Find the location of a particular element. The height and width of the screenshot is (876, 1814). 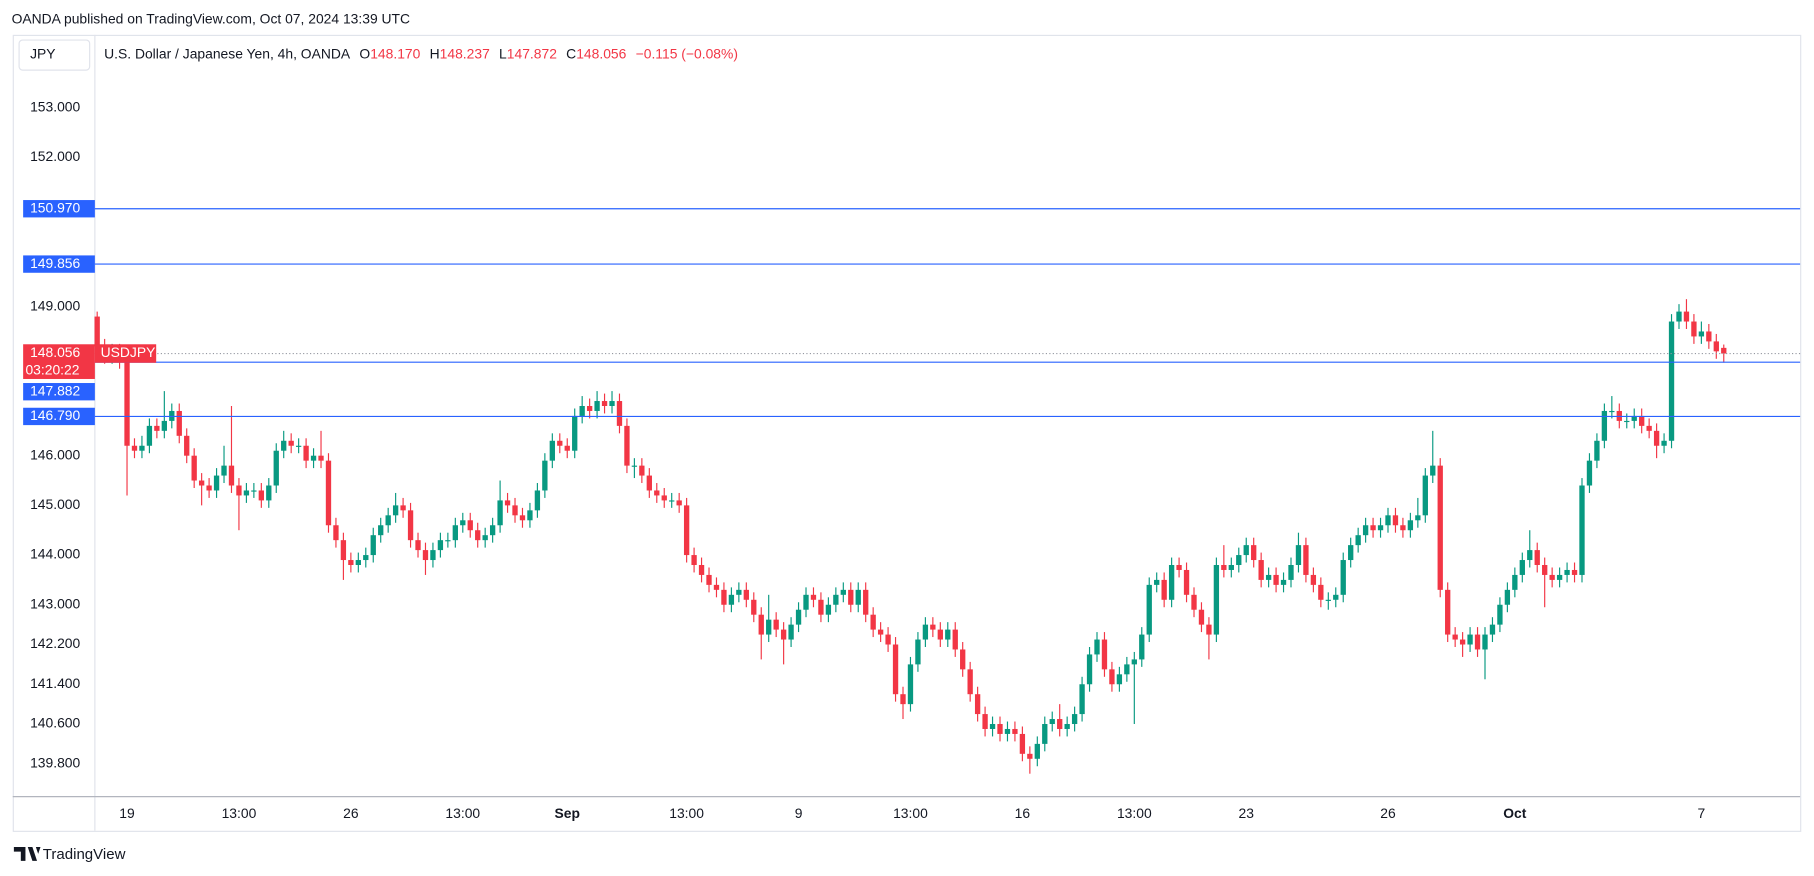

legend-value: 147.872 is located at coordinates (532, 53).